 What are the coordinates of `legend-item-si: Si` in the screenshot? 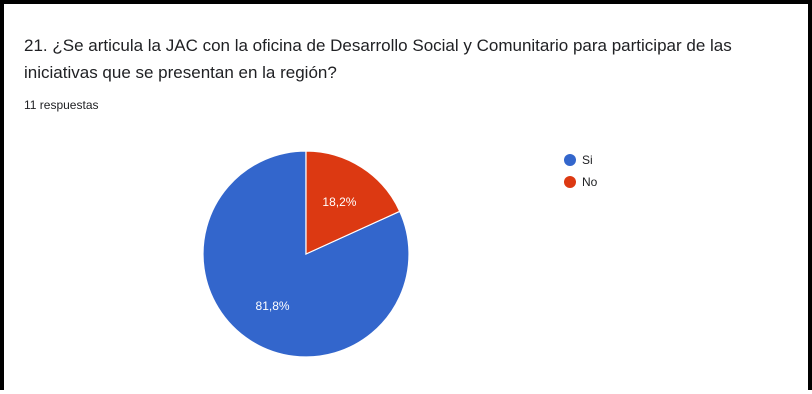 It's located at (578, 160).